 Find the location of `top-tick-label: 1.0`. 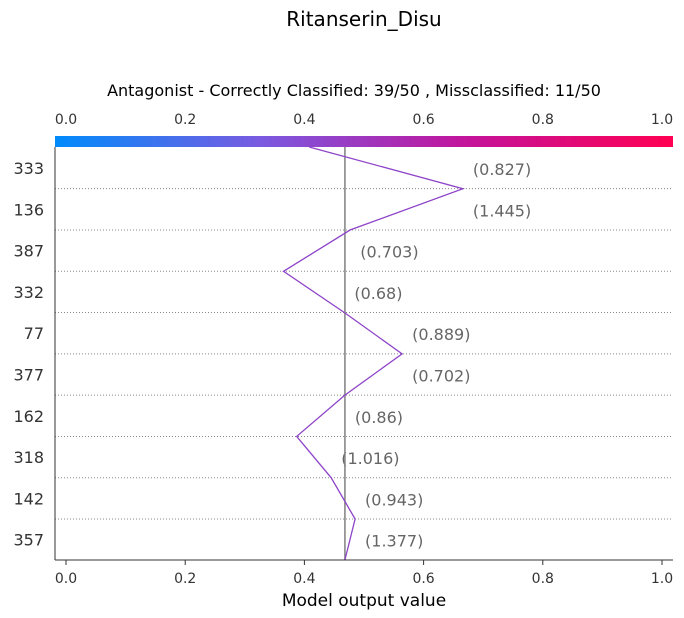

top-tick-label: 1.0 is located at coordinates (662, 120).